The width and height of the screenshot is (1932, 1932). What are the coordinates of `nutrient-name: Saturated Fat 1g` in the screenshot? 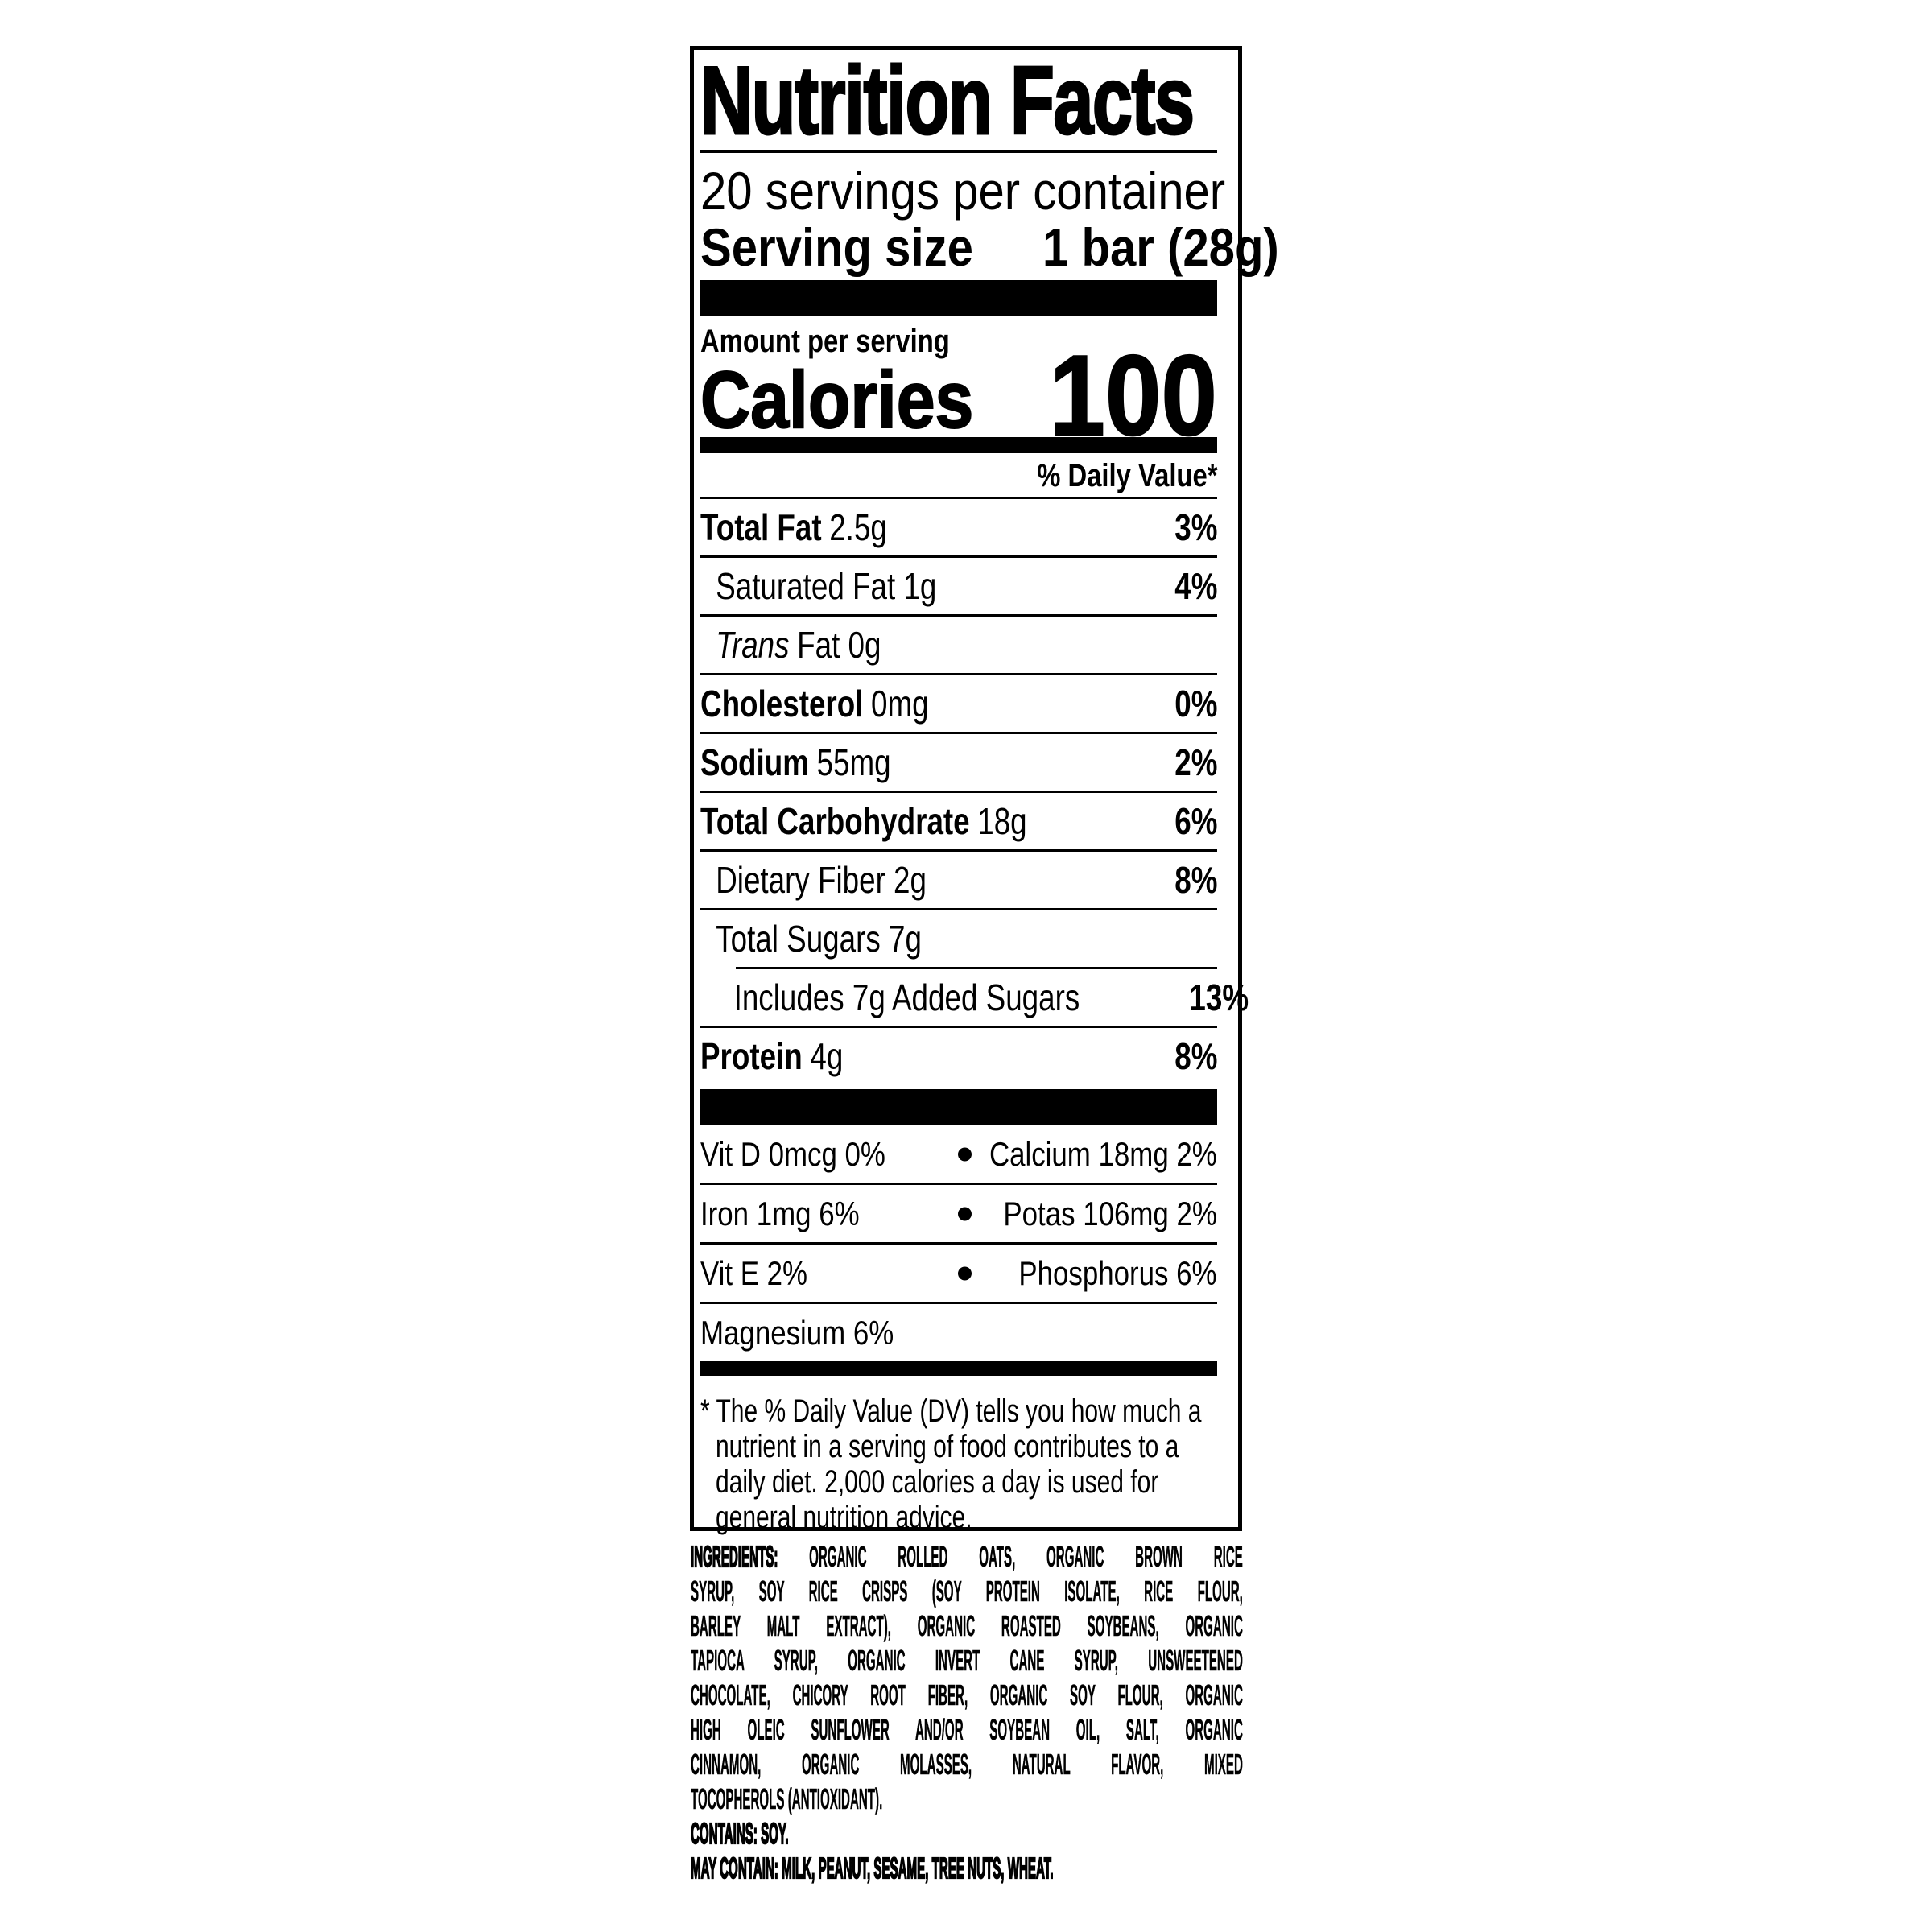 It's located at (826, 586).